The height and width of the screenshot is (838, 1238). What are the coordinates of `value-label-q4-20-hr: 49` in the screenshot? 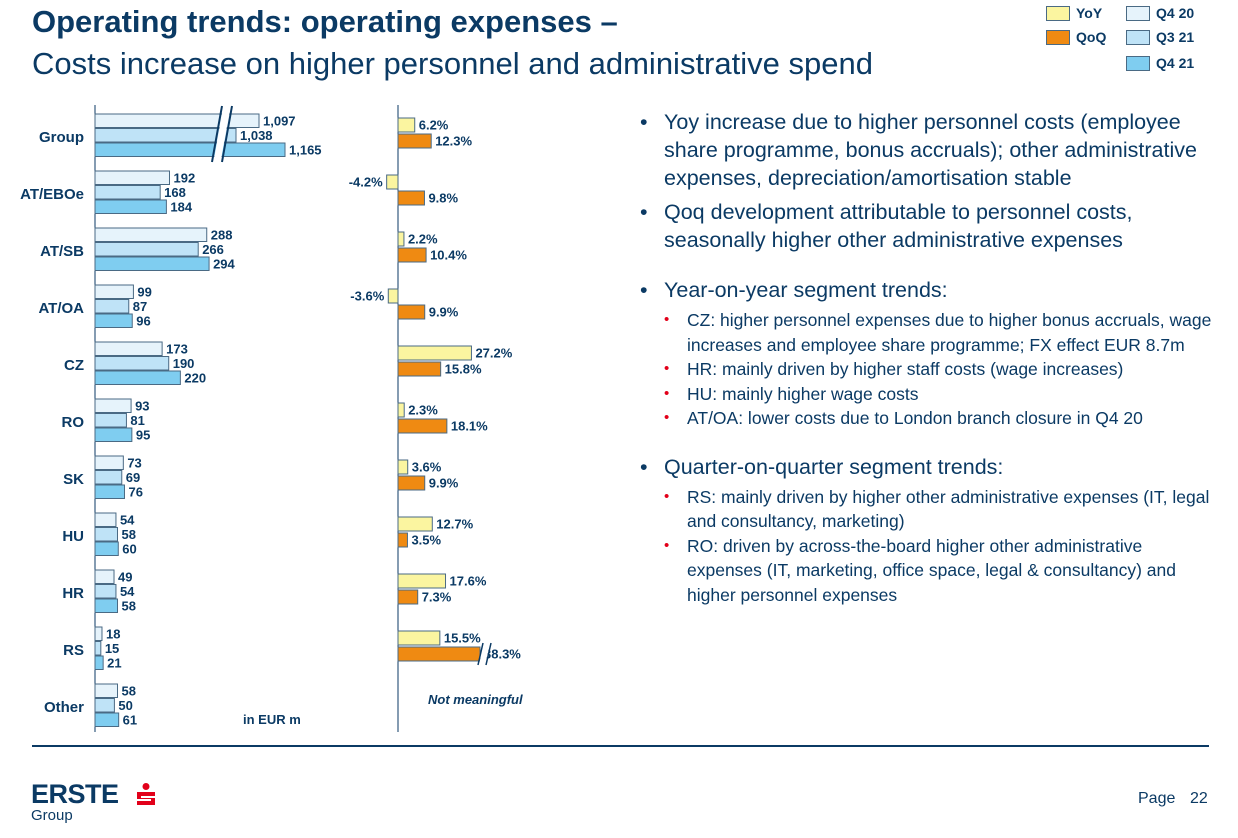 It's located at (125, 577).